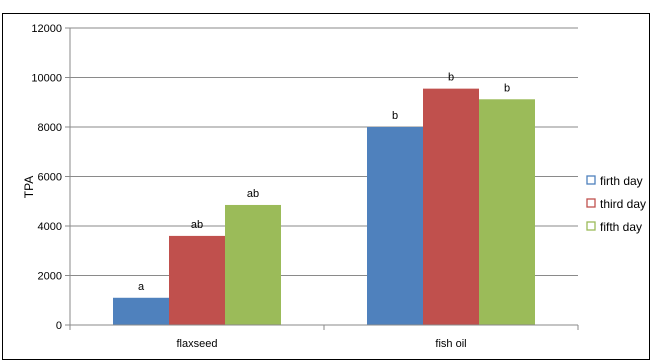 This screenshot has width=652, height=362. I want to click on legend-label: firth day, so click(621, 181).